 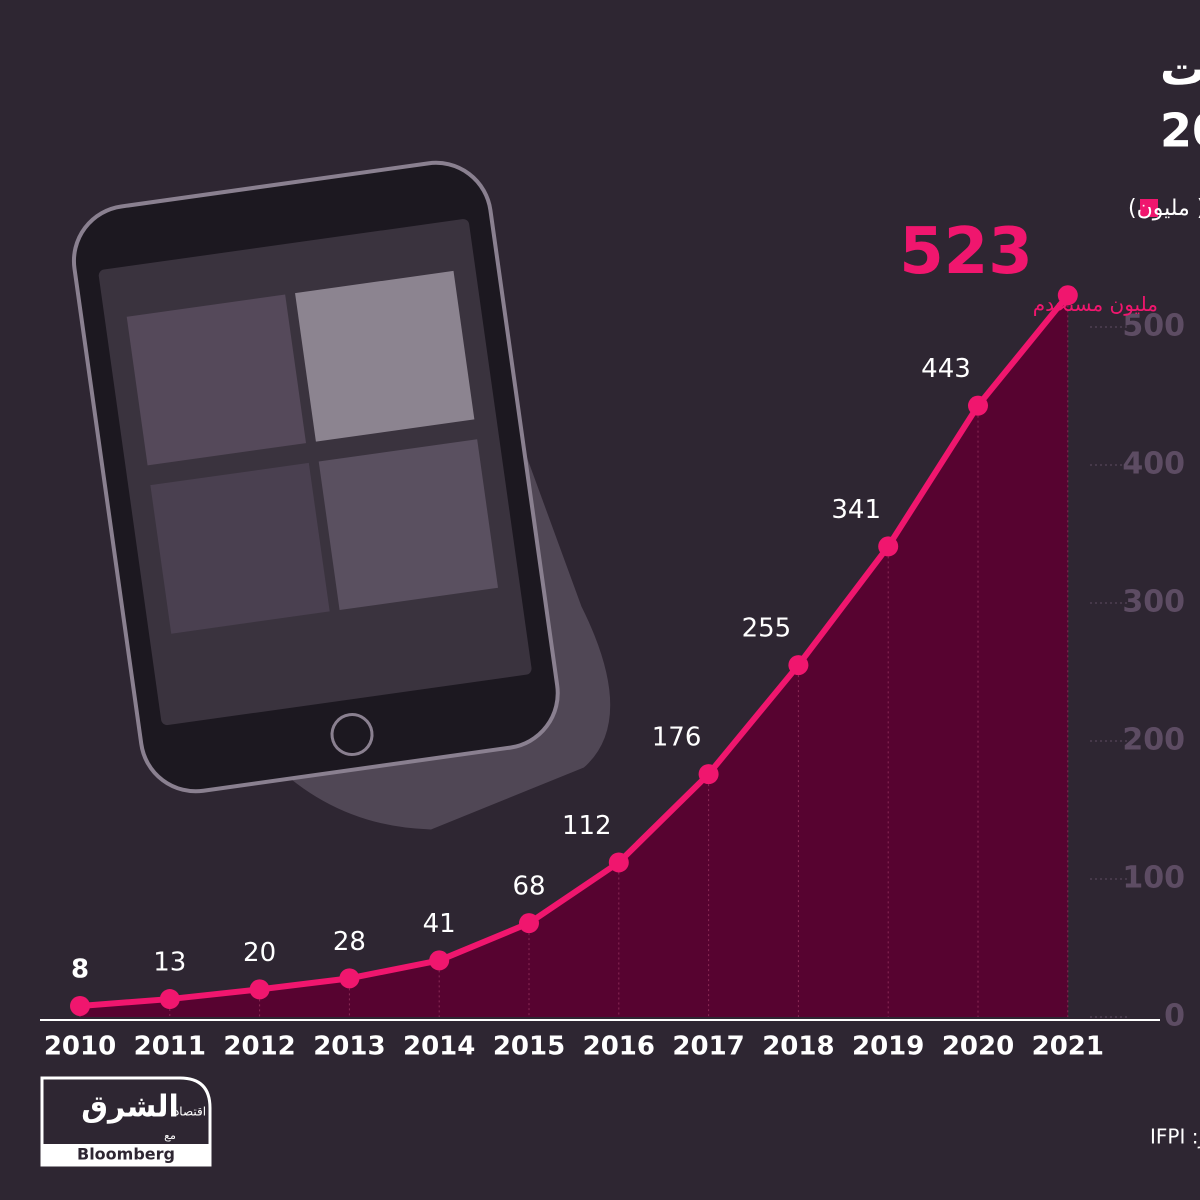 What do you see at coordinates (80, 1047) in the screenshot?
I see `x-tick-label: 2010` at bounding box center [80, 1047].